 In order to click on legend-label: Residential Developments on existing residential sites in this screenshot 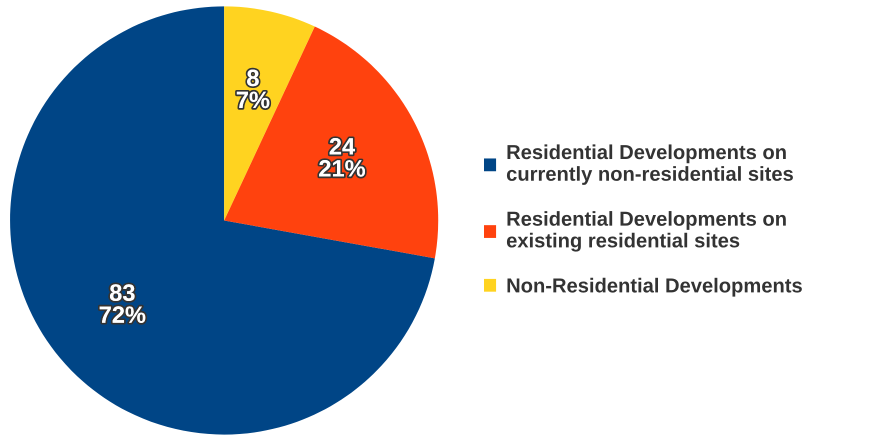, I will do `click(646, 231)`.